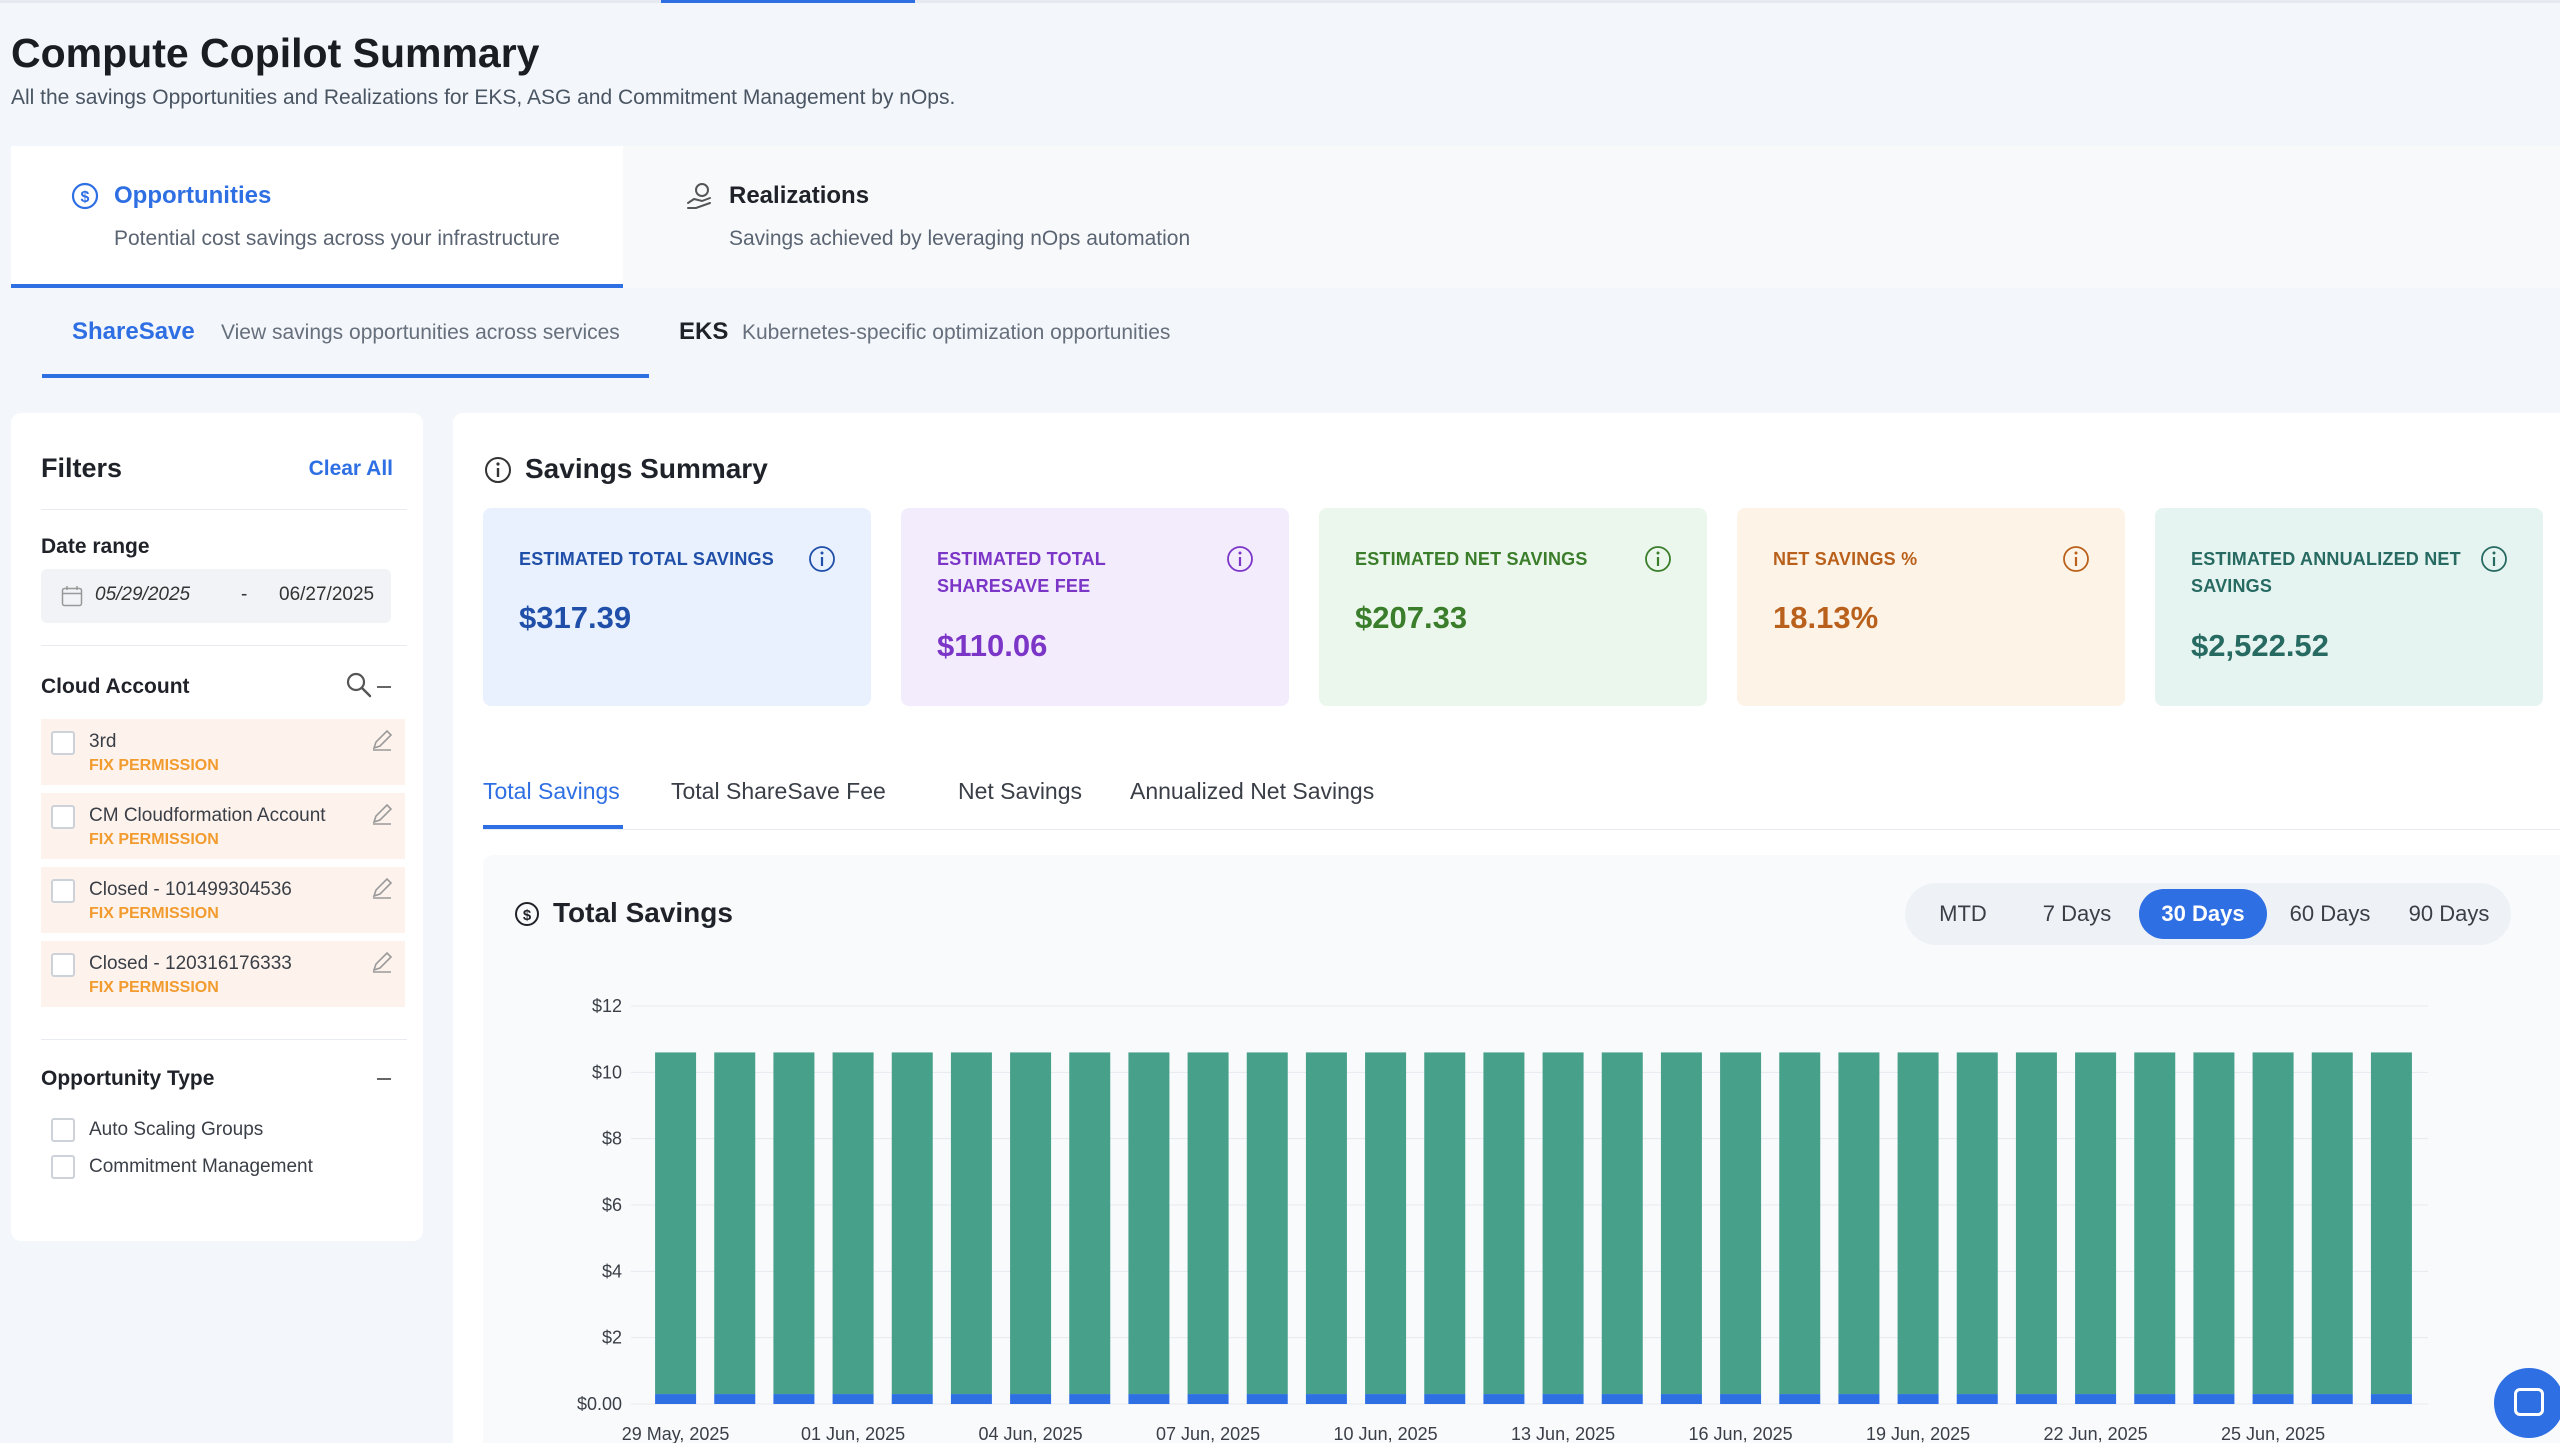 This screenshot has height=1443, width=2560. Describe the element at coordinates (223, 974) in the screenshot. I see `account-item: Closed - 120316176333 FIX PERMISSION` at that location.